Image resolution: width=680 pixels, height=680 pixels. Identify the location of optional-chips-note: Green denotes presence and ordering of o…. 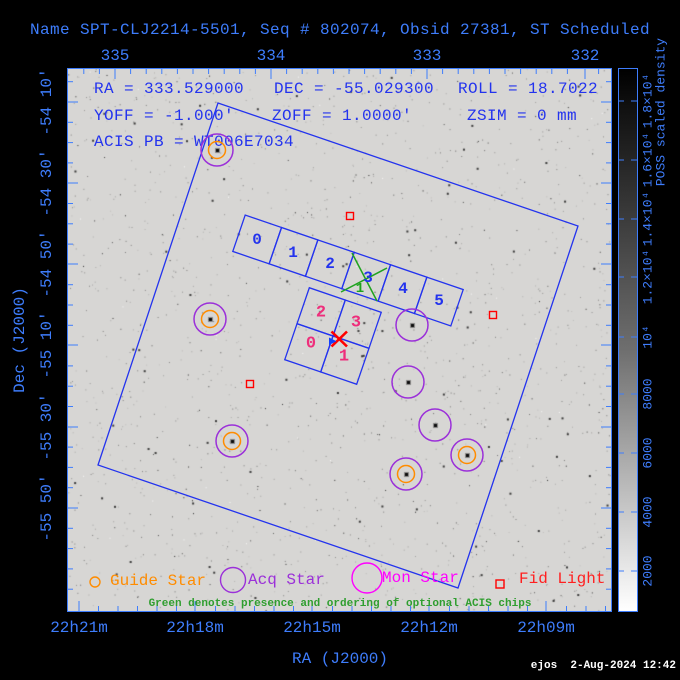
(340, 604).